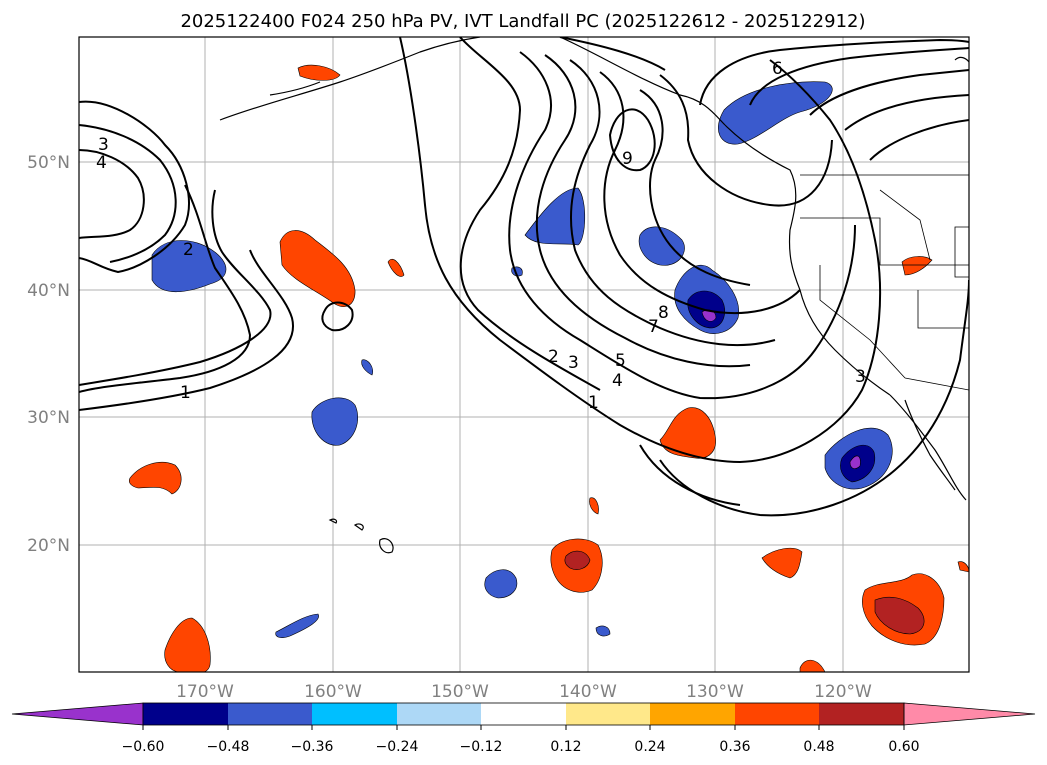 The image size is (1047, 765). What do you see at coordinates (884, 282) in the screenshot?
I see `political-borders` at bounding box center [884, 282].